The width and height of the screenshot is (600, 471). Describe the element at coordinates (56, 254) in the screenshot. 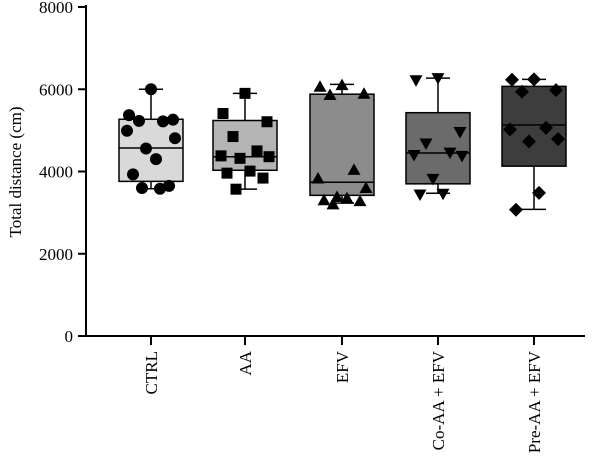

I see `y-tick-label: 2000` at that location.